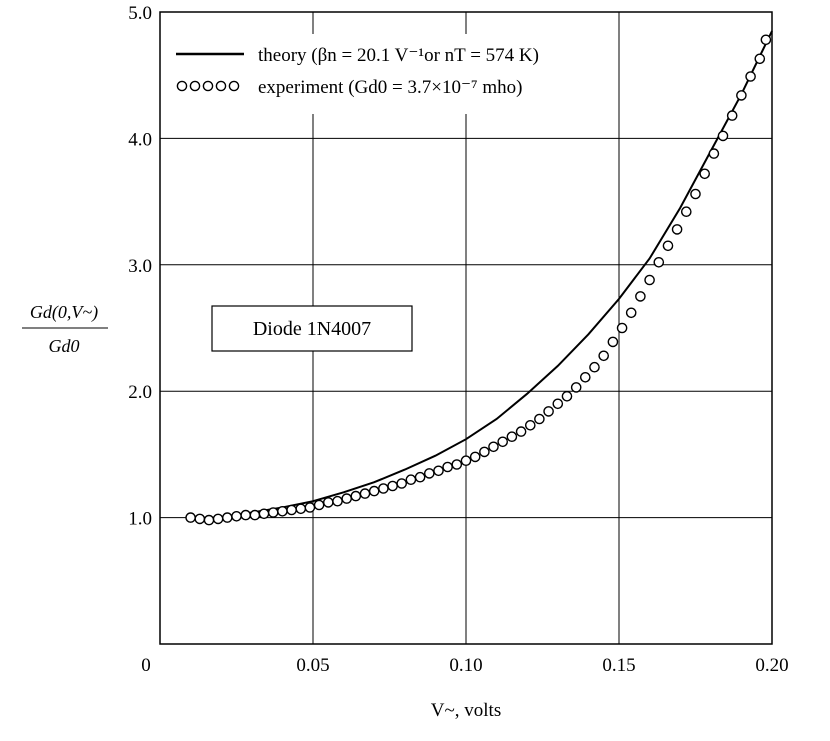  I want to click on legend-box, so click(389, 74).